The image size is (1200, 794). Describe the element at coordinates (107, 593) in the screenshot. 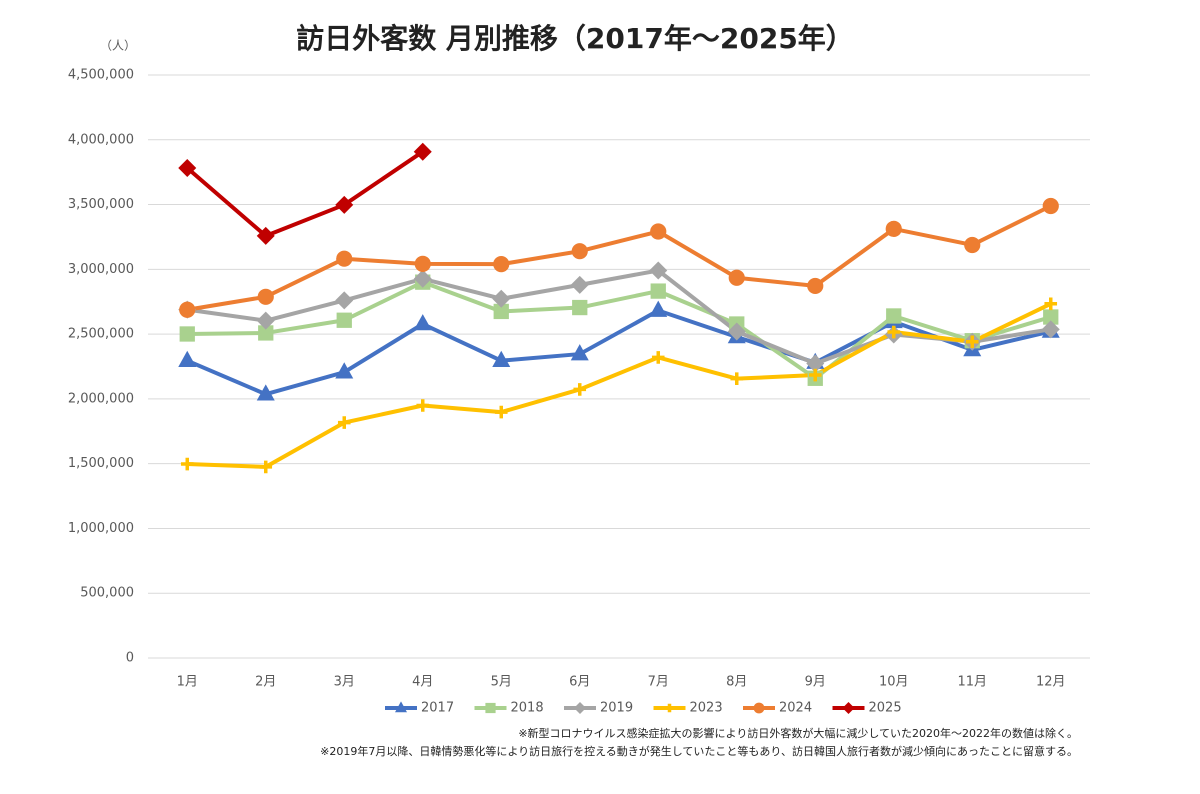

I see `y-tick-label: 500,000` at that location.